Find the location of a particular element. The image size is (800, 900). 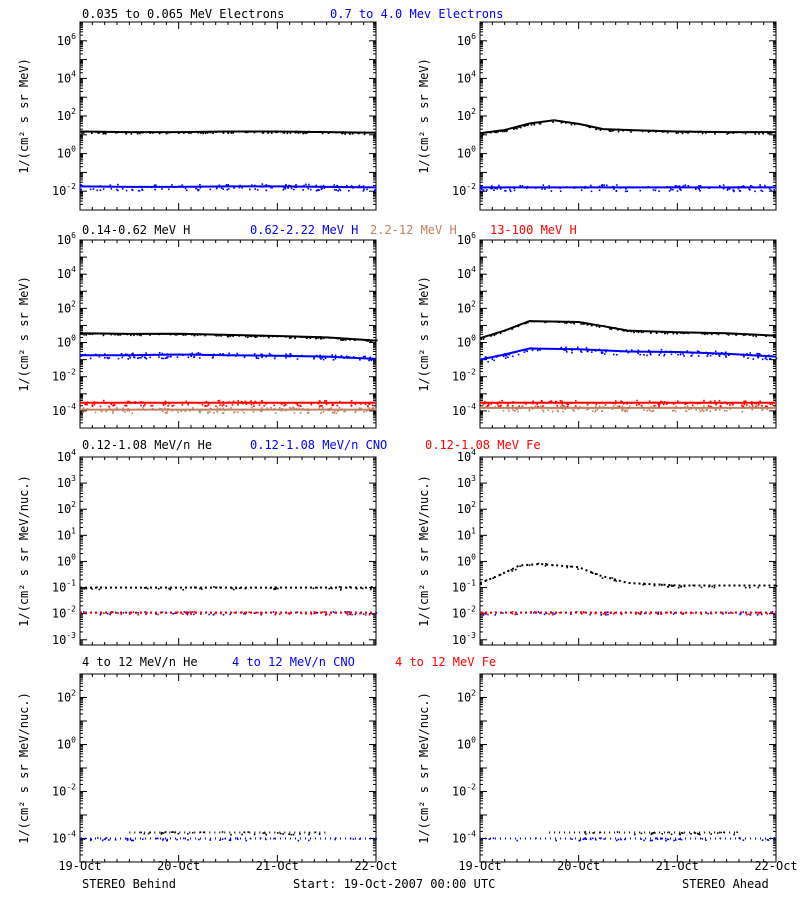

legend-entry: 0.62-2.22 MeV H is located at coordinates (304, 230).